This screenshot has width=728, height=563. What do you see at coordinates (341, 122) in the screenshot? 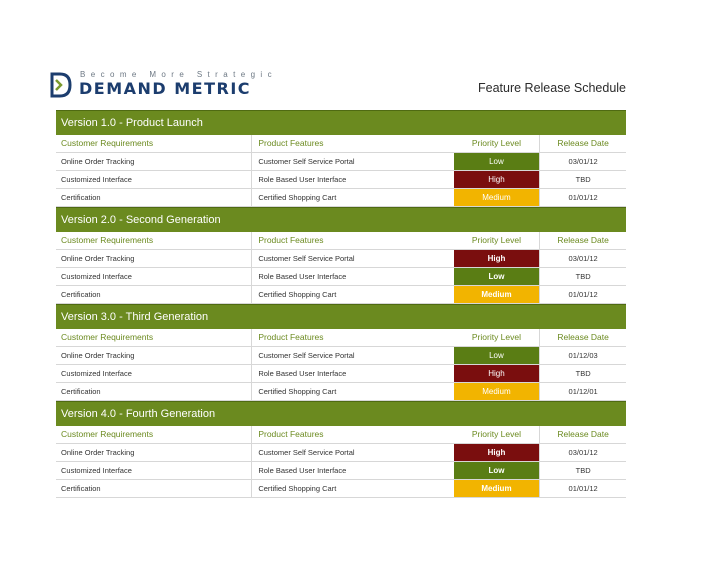
I see `version-header: Version 1.0 - Product Launch` at bounding box center [341, 122].